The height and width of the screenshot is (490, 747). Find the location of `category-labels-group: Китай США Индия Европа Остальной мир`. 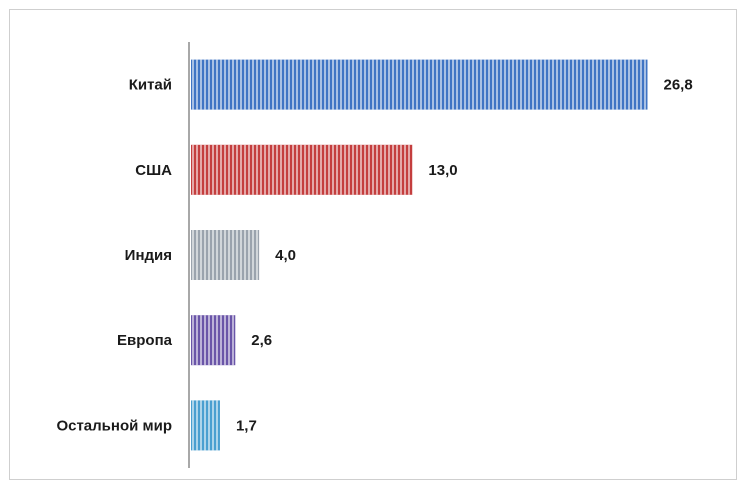

category-labels-group: Китай США Индия Европа Остальной мир is located at coordinates (114, 256).